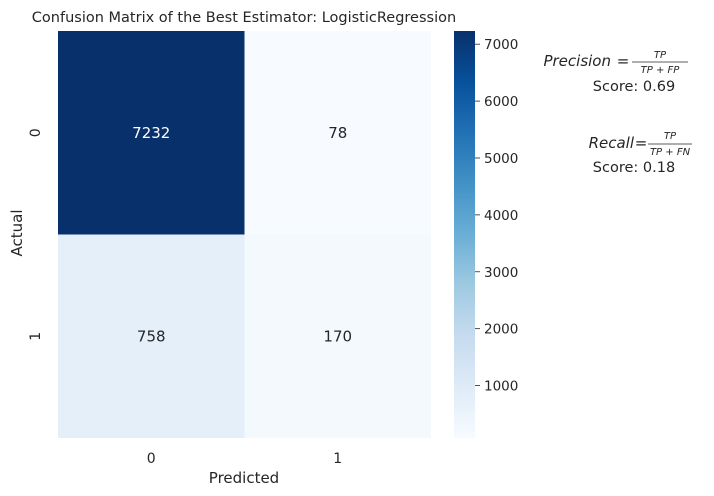  I want to click on recall-score: Score: 0.18, so click(634, 168).